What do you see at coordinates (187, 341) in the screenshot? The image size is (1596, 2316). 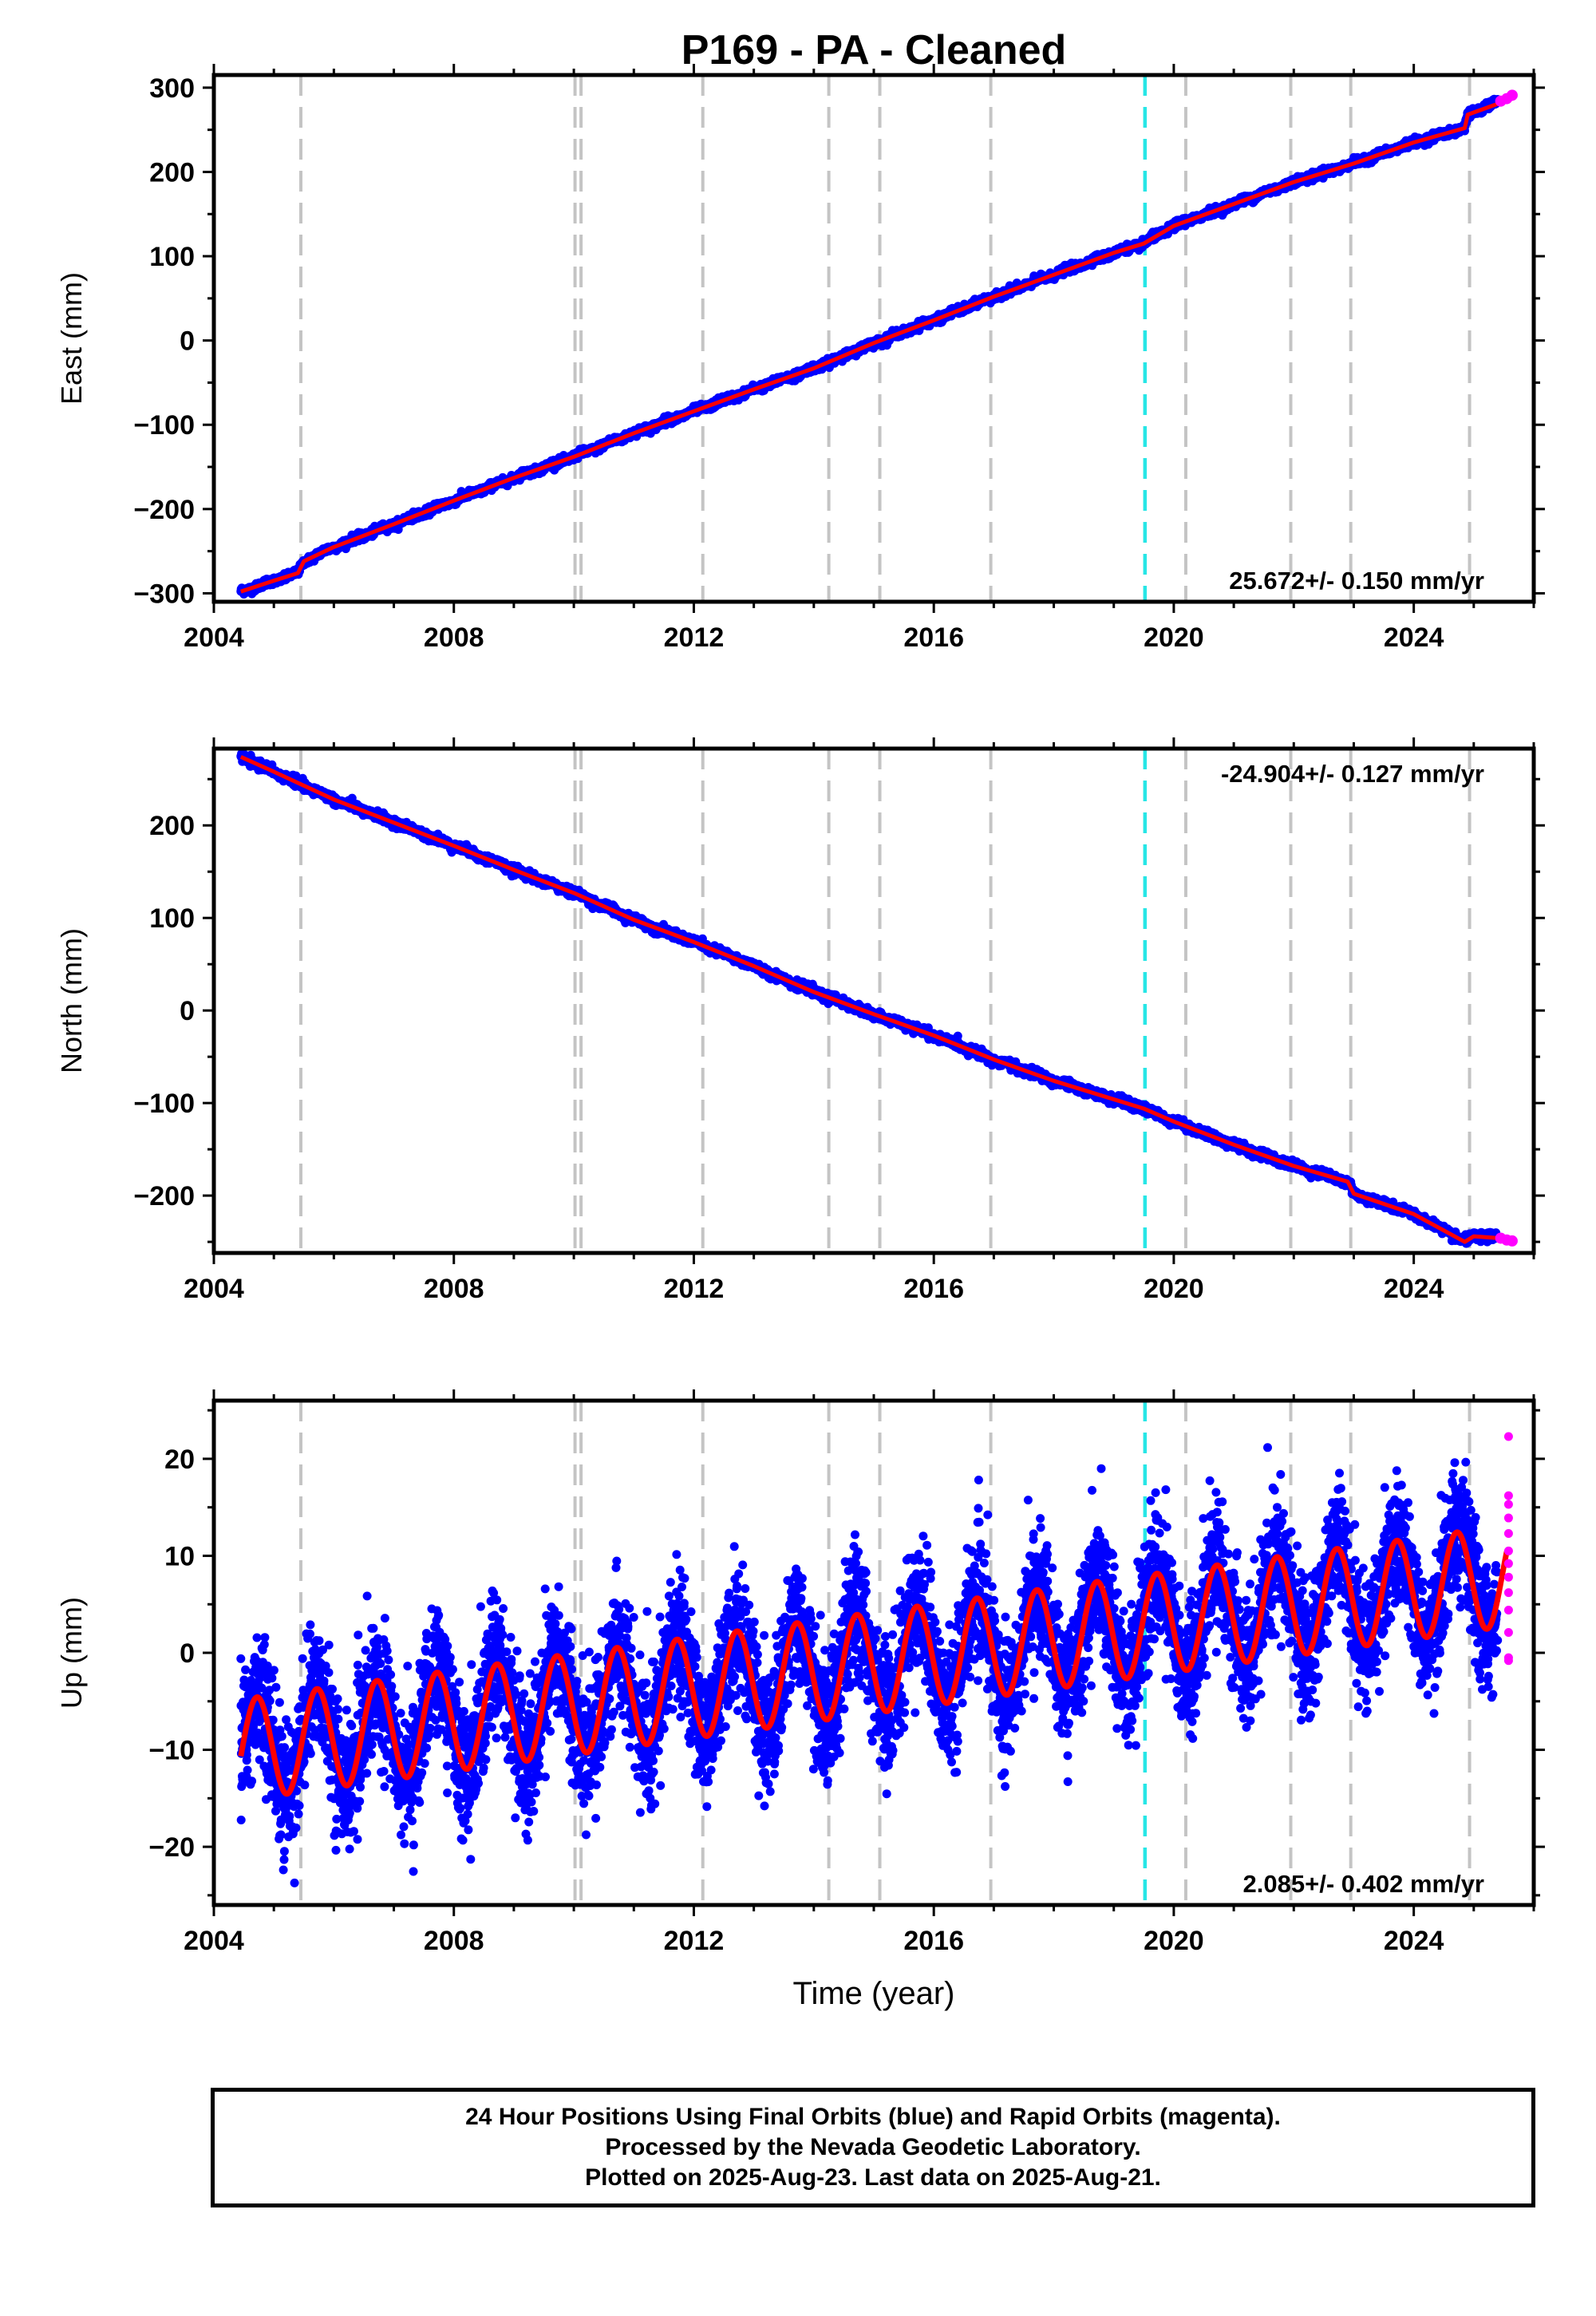 I see `y-tick-label: 0` at bounding box center [187, 341].